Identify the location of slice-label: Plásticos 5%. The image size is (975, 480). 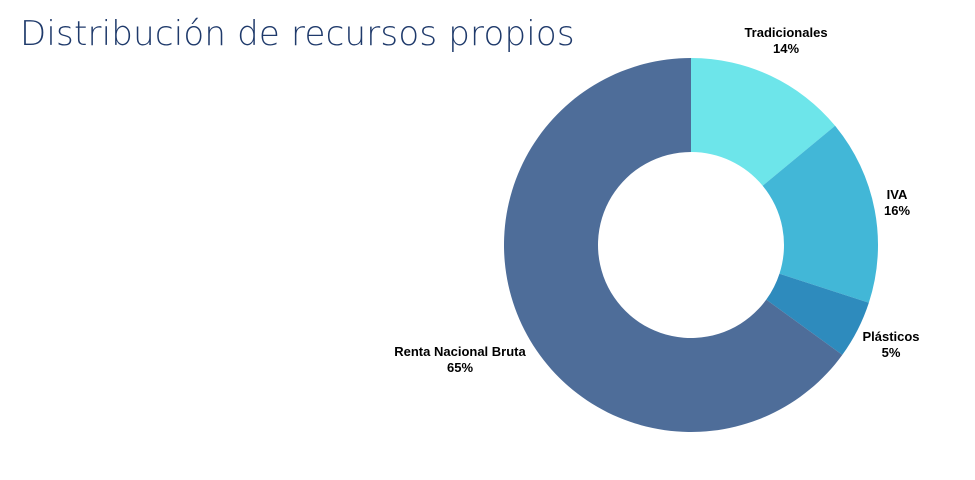
(890, 344).